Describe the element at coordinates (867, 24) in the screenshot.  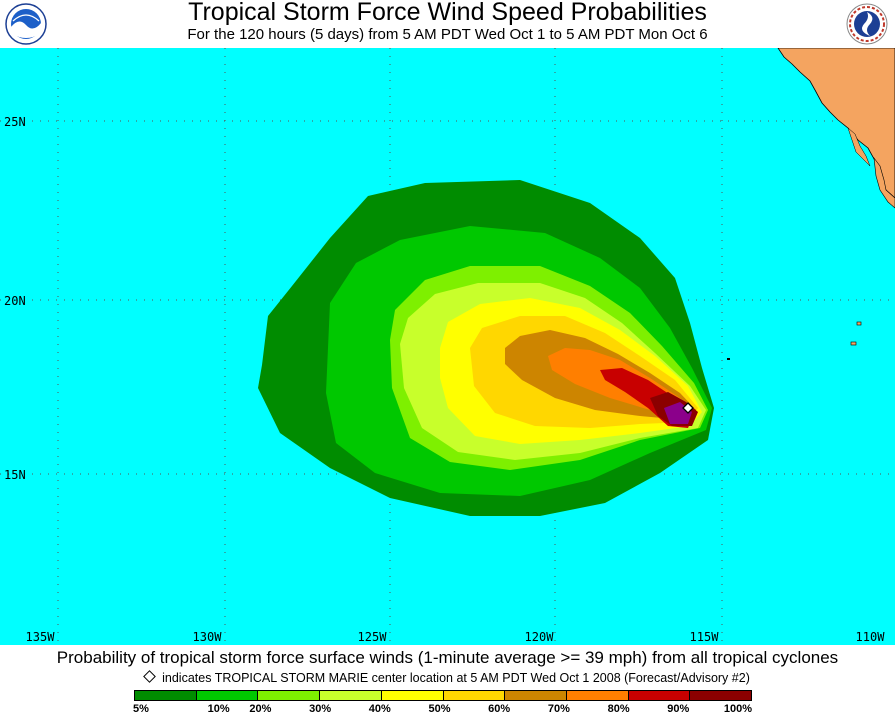
I see `nws-logo-icon` at that location.